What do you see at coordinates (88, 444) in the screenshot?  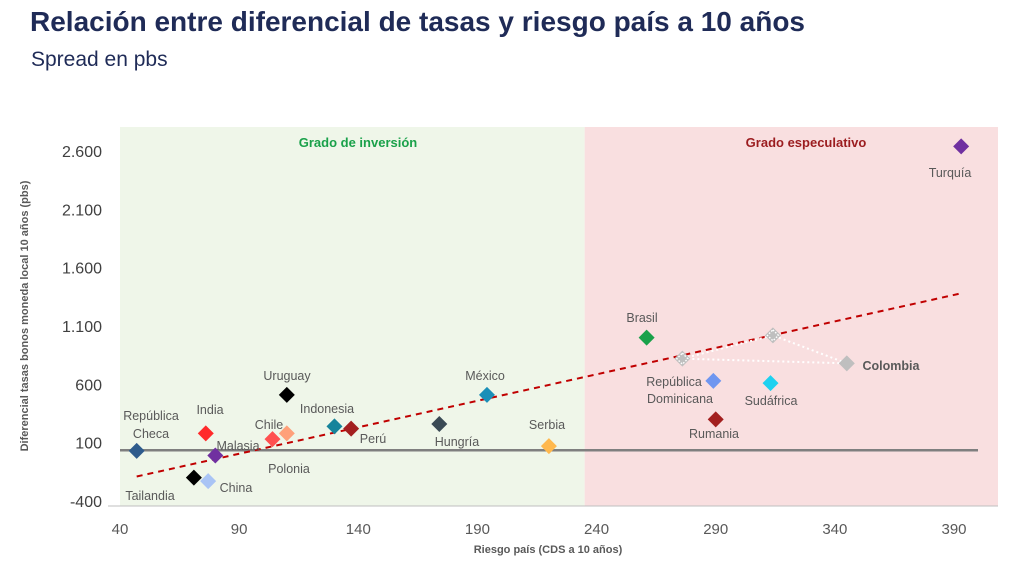 I see `y-tick-label: 100` at bounding box center [88, 444].